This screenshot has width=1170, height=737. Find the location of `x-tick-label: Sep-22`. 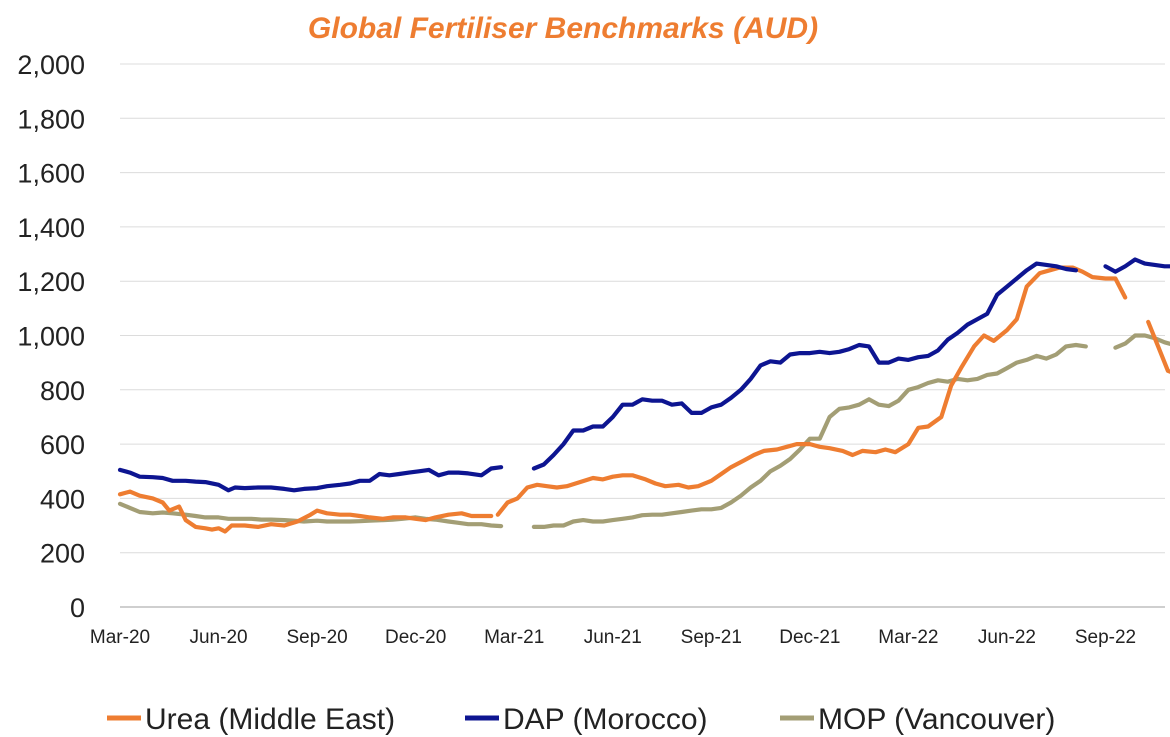

x-tick-label: Sep-22 is located at coordinates (1105, 637).